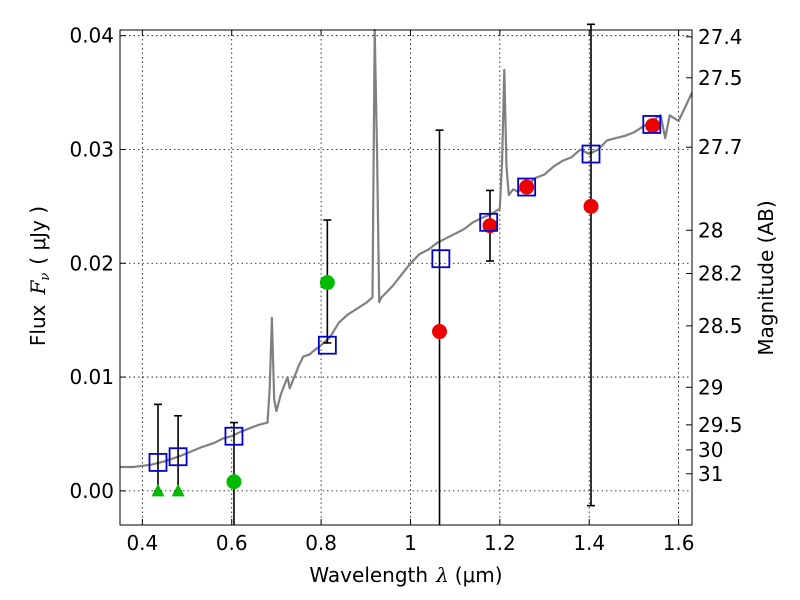 This screenshot has height=600, width=800. Describe the element at coordinates (720, 147) in the screenshot. I see `magnitude-tick-label: 27.7` at that location.